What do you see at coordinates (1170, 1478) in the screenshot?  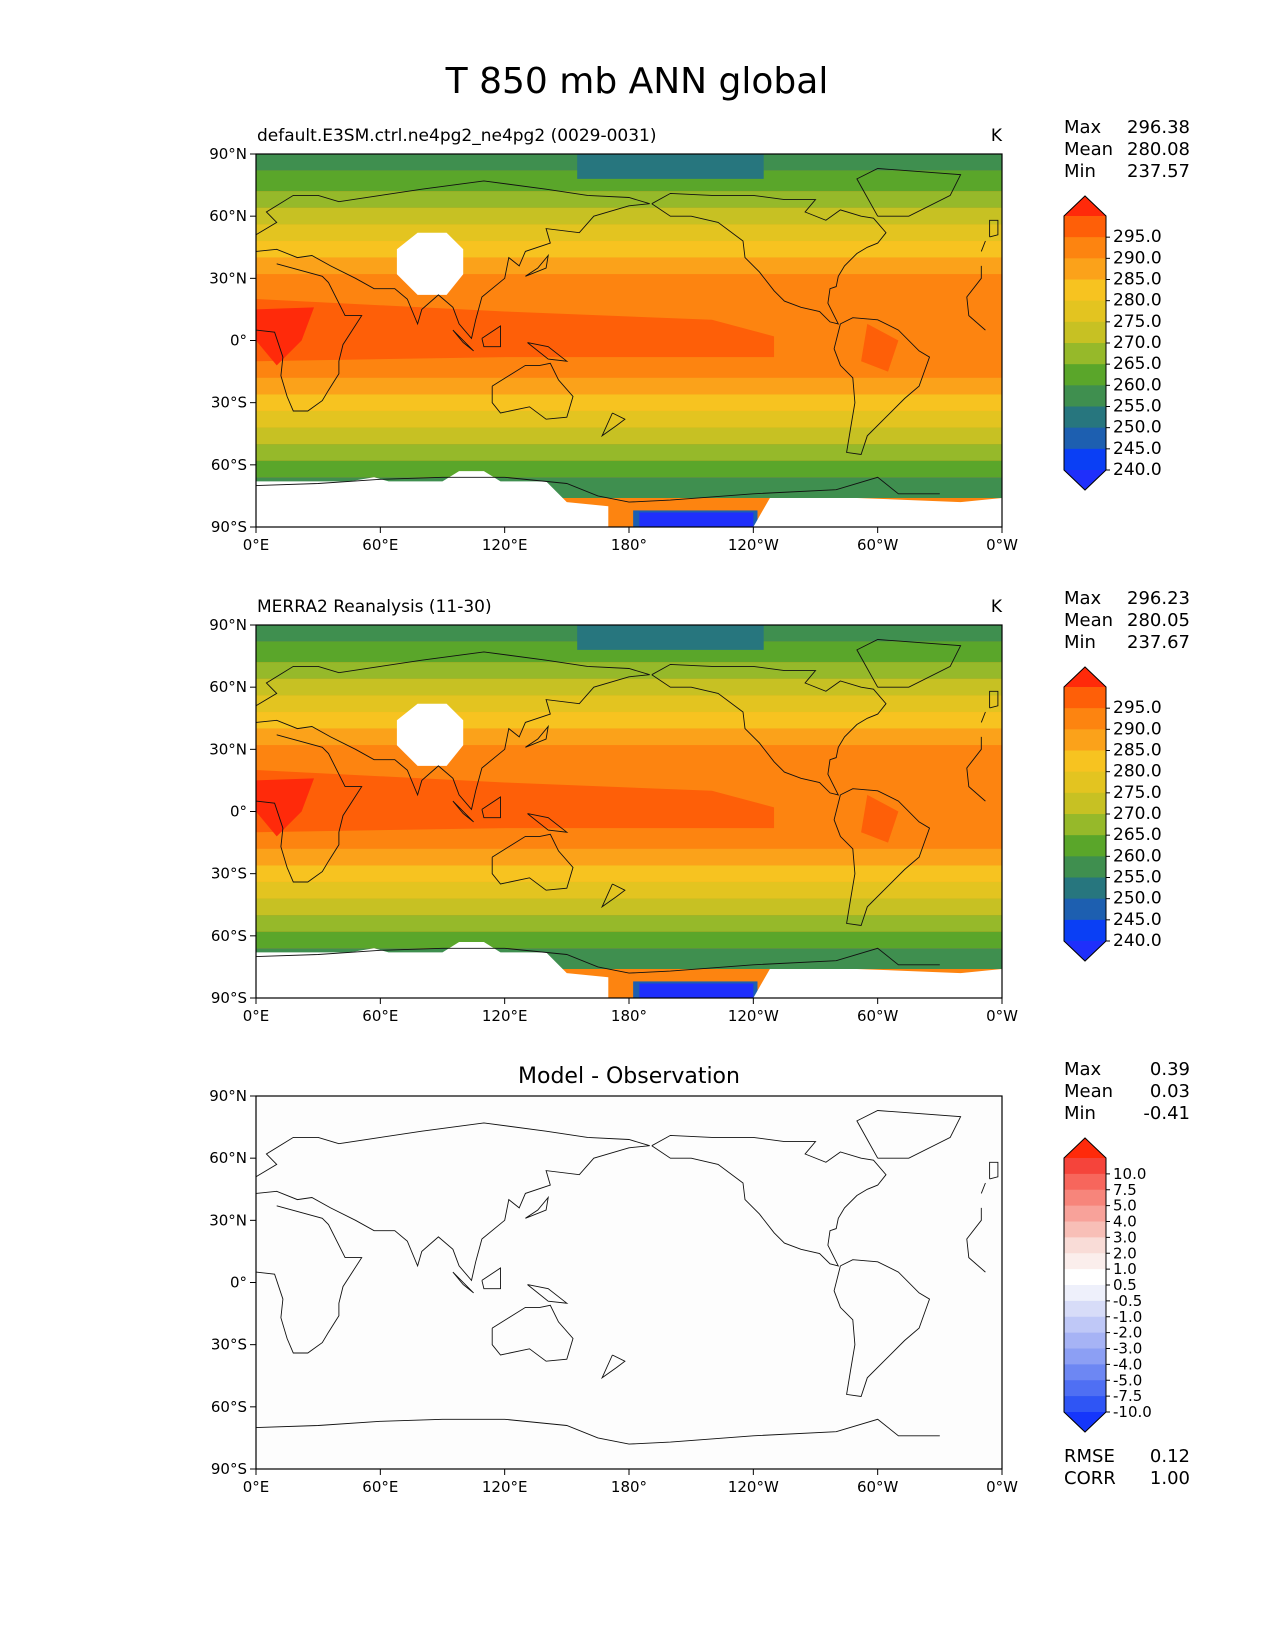 I see `metric-value: 1.00` at bounding box center [1170, 1478].